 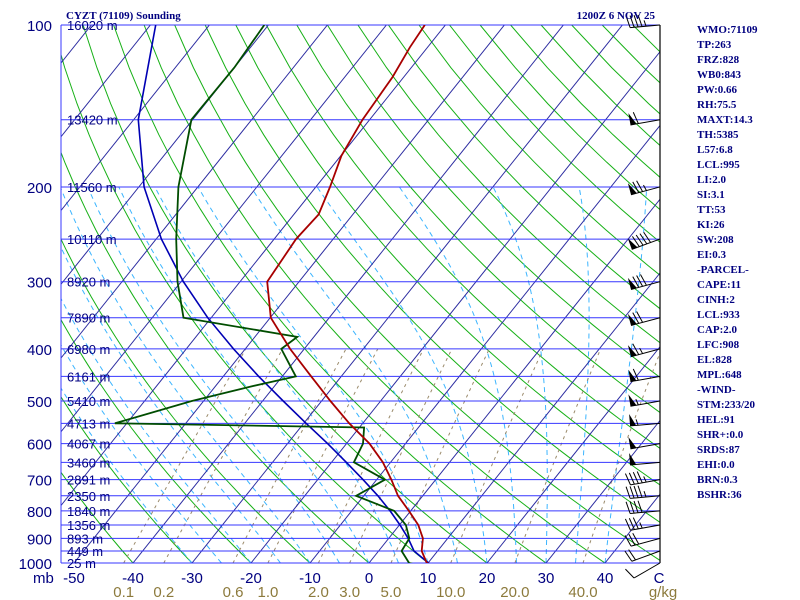 I want to click on height-label: 4067 m, so click(x=88, y=444).